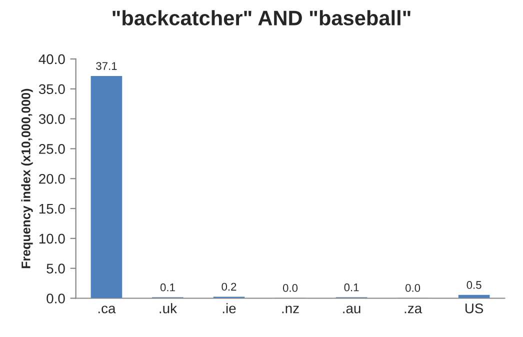  What do you see at coordinates (106, 66) in the screenshot?
I see `data-label: 37.1` at bounding box center [106, 66].